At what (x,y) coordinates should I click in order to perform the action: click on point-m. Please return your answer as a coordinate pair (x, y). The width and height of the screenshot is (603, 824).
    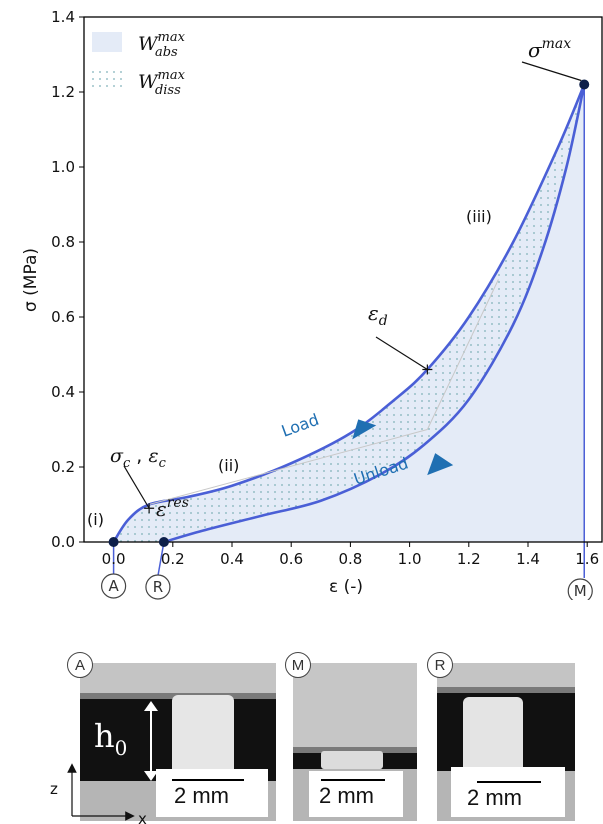
    Looking at the image, I should click on (584, 84).